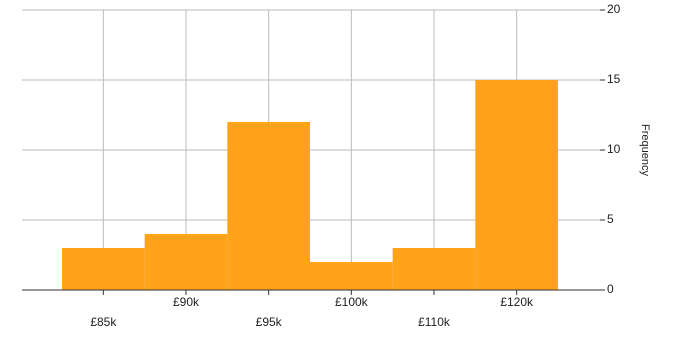  Describe the element at coordinates (610, 219) in the screenshot. I see `y-tick-label: 5` at that location.